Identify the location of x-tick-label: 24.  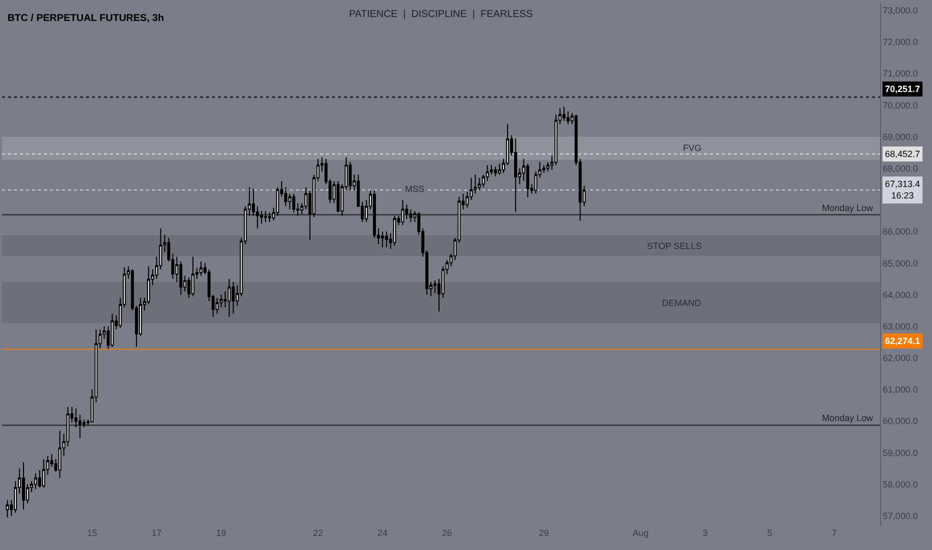
(383, 533).